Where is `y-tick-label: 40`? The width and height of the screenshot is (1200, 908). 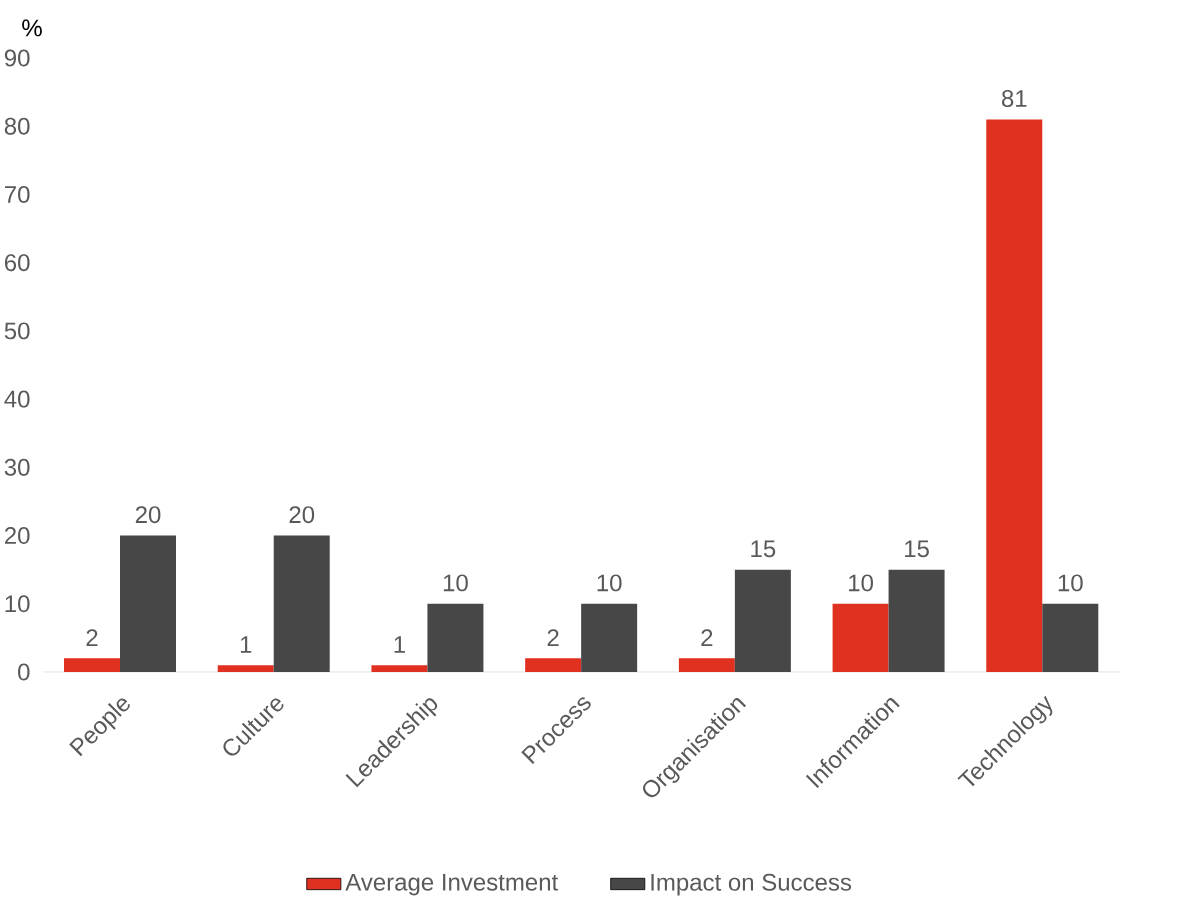 y-tick-label: 40 is located at coordinates (17, 399).